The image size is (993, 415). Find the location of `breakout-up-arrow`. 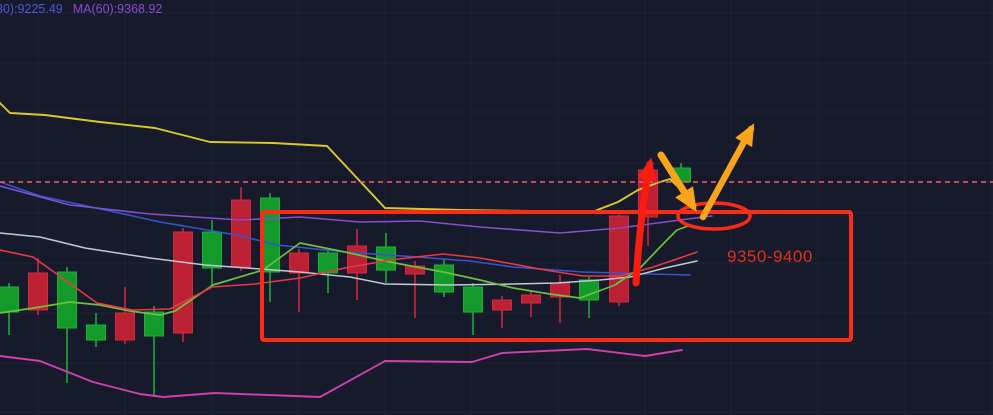

breakout-up-arrow is located at coordinates (727, 172).